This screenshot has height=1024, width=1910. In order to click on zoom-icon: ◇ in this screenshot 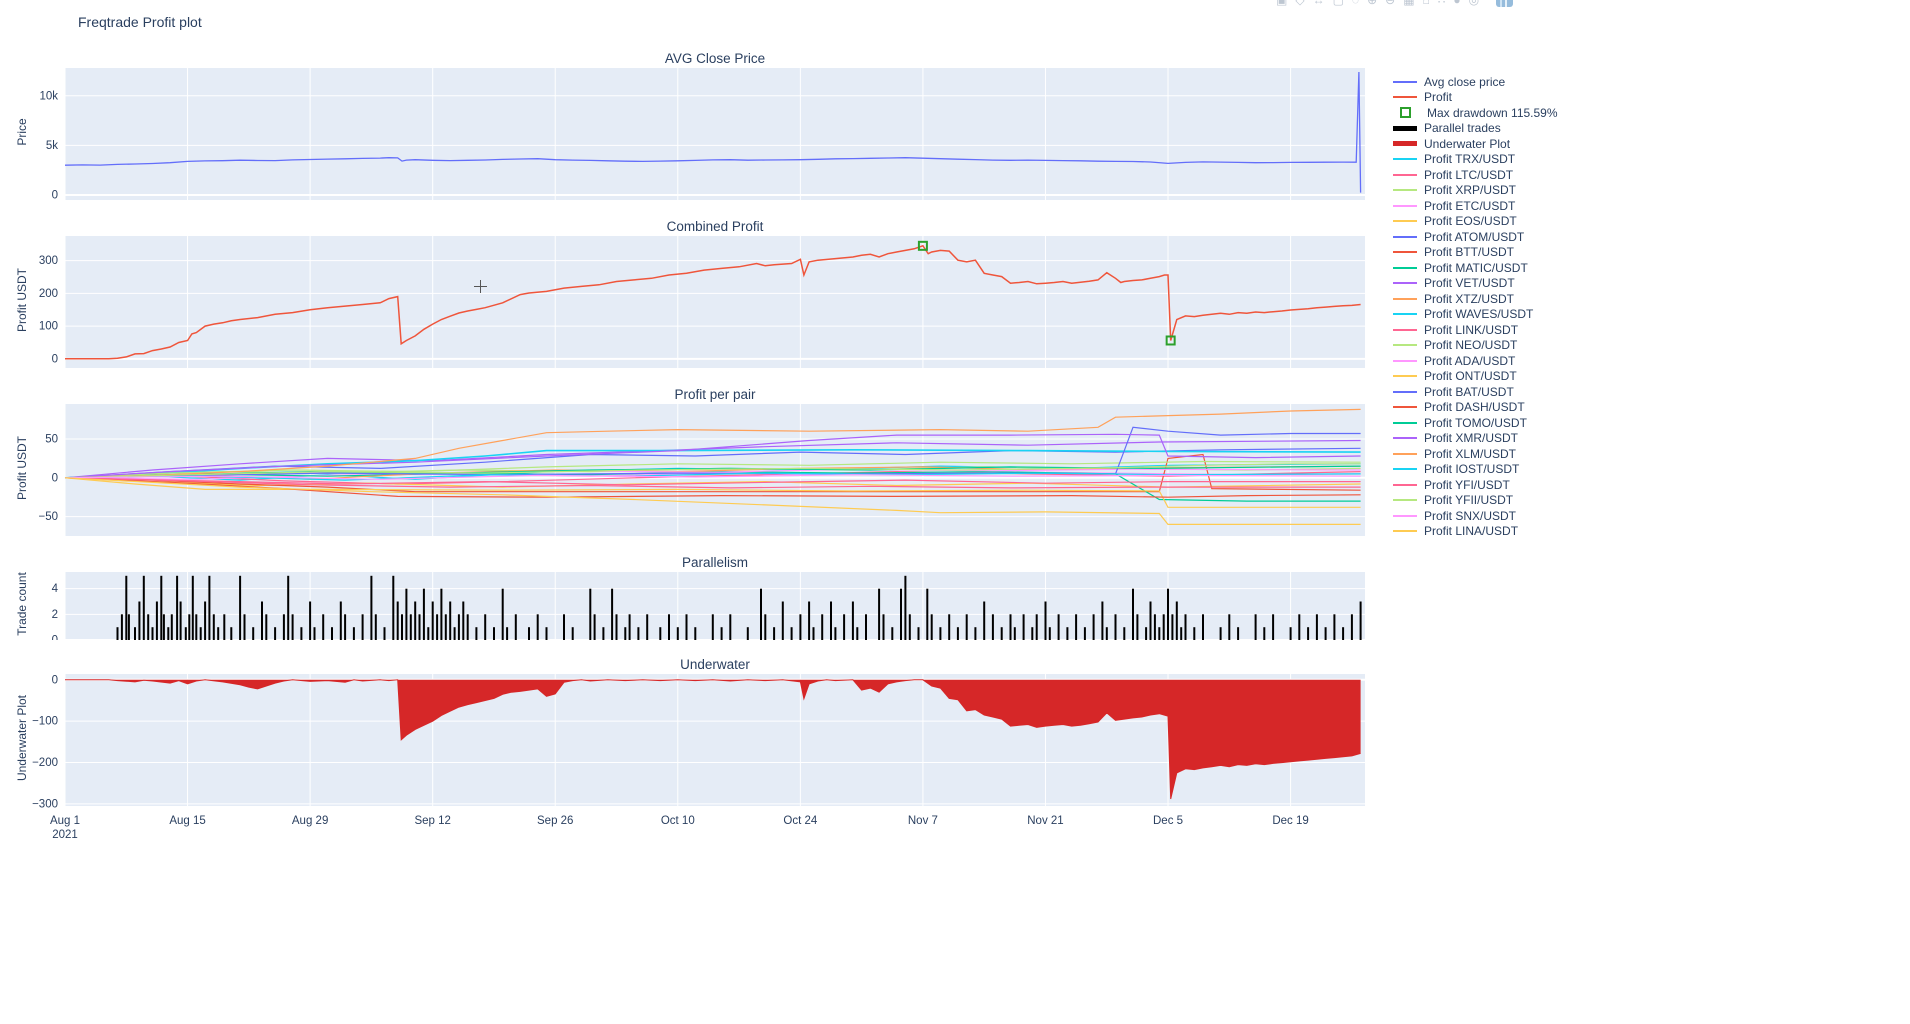, I will do `click(1300, 3)`.